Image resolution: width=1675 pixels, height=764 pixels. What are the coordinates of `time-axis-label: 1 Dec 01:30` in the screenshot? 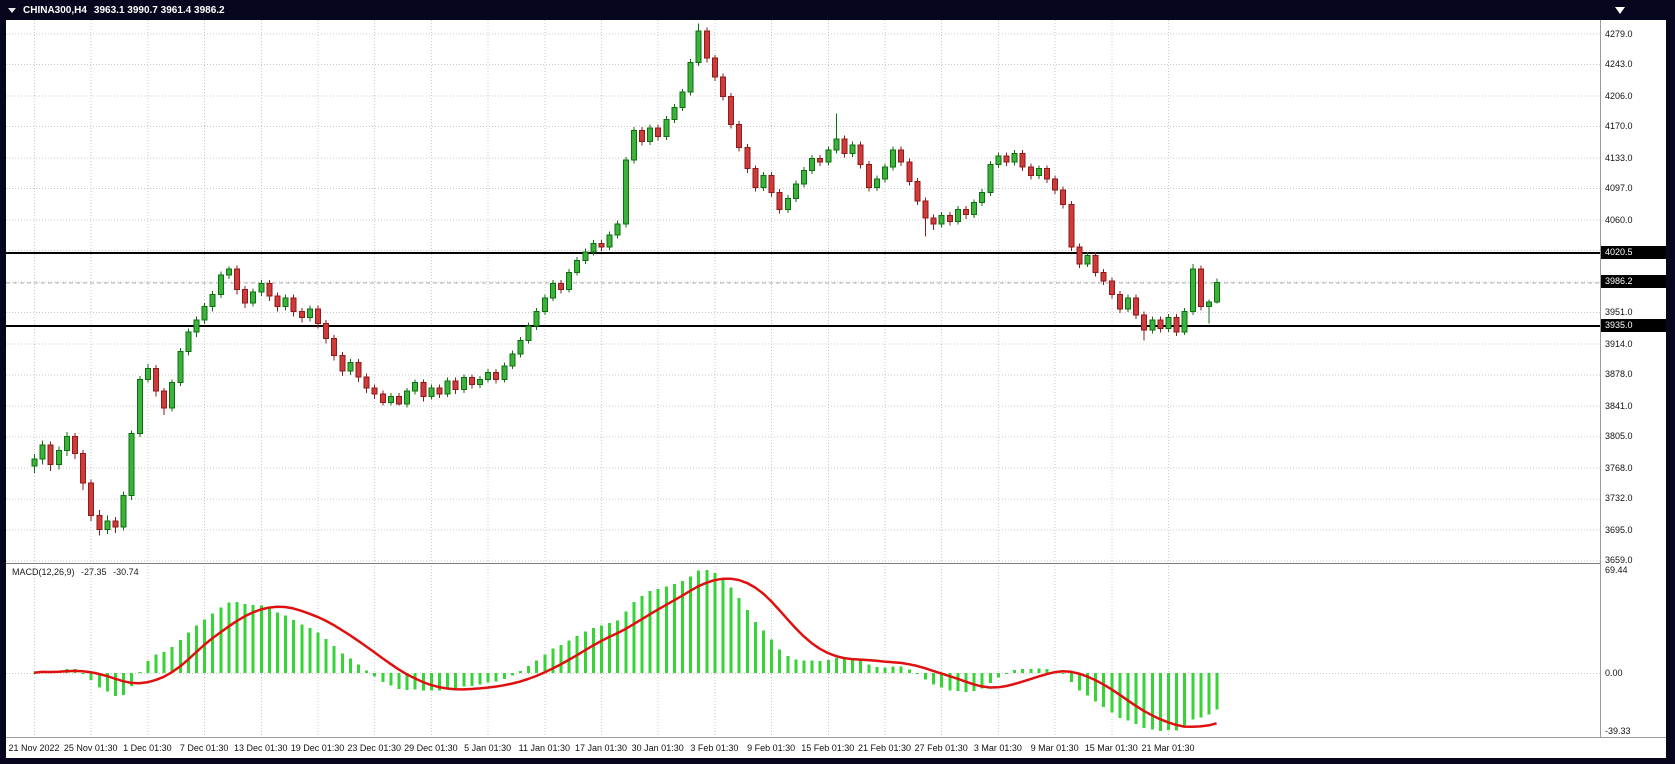 It's located at (147, 748).